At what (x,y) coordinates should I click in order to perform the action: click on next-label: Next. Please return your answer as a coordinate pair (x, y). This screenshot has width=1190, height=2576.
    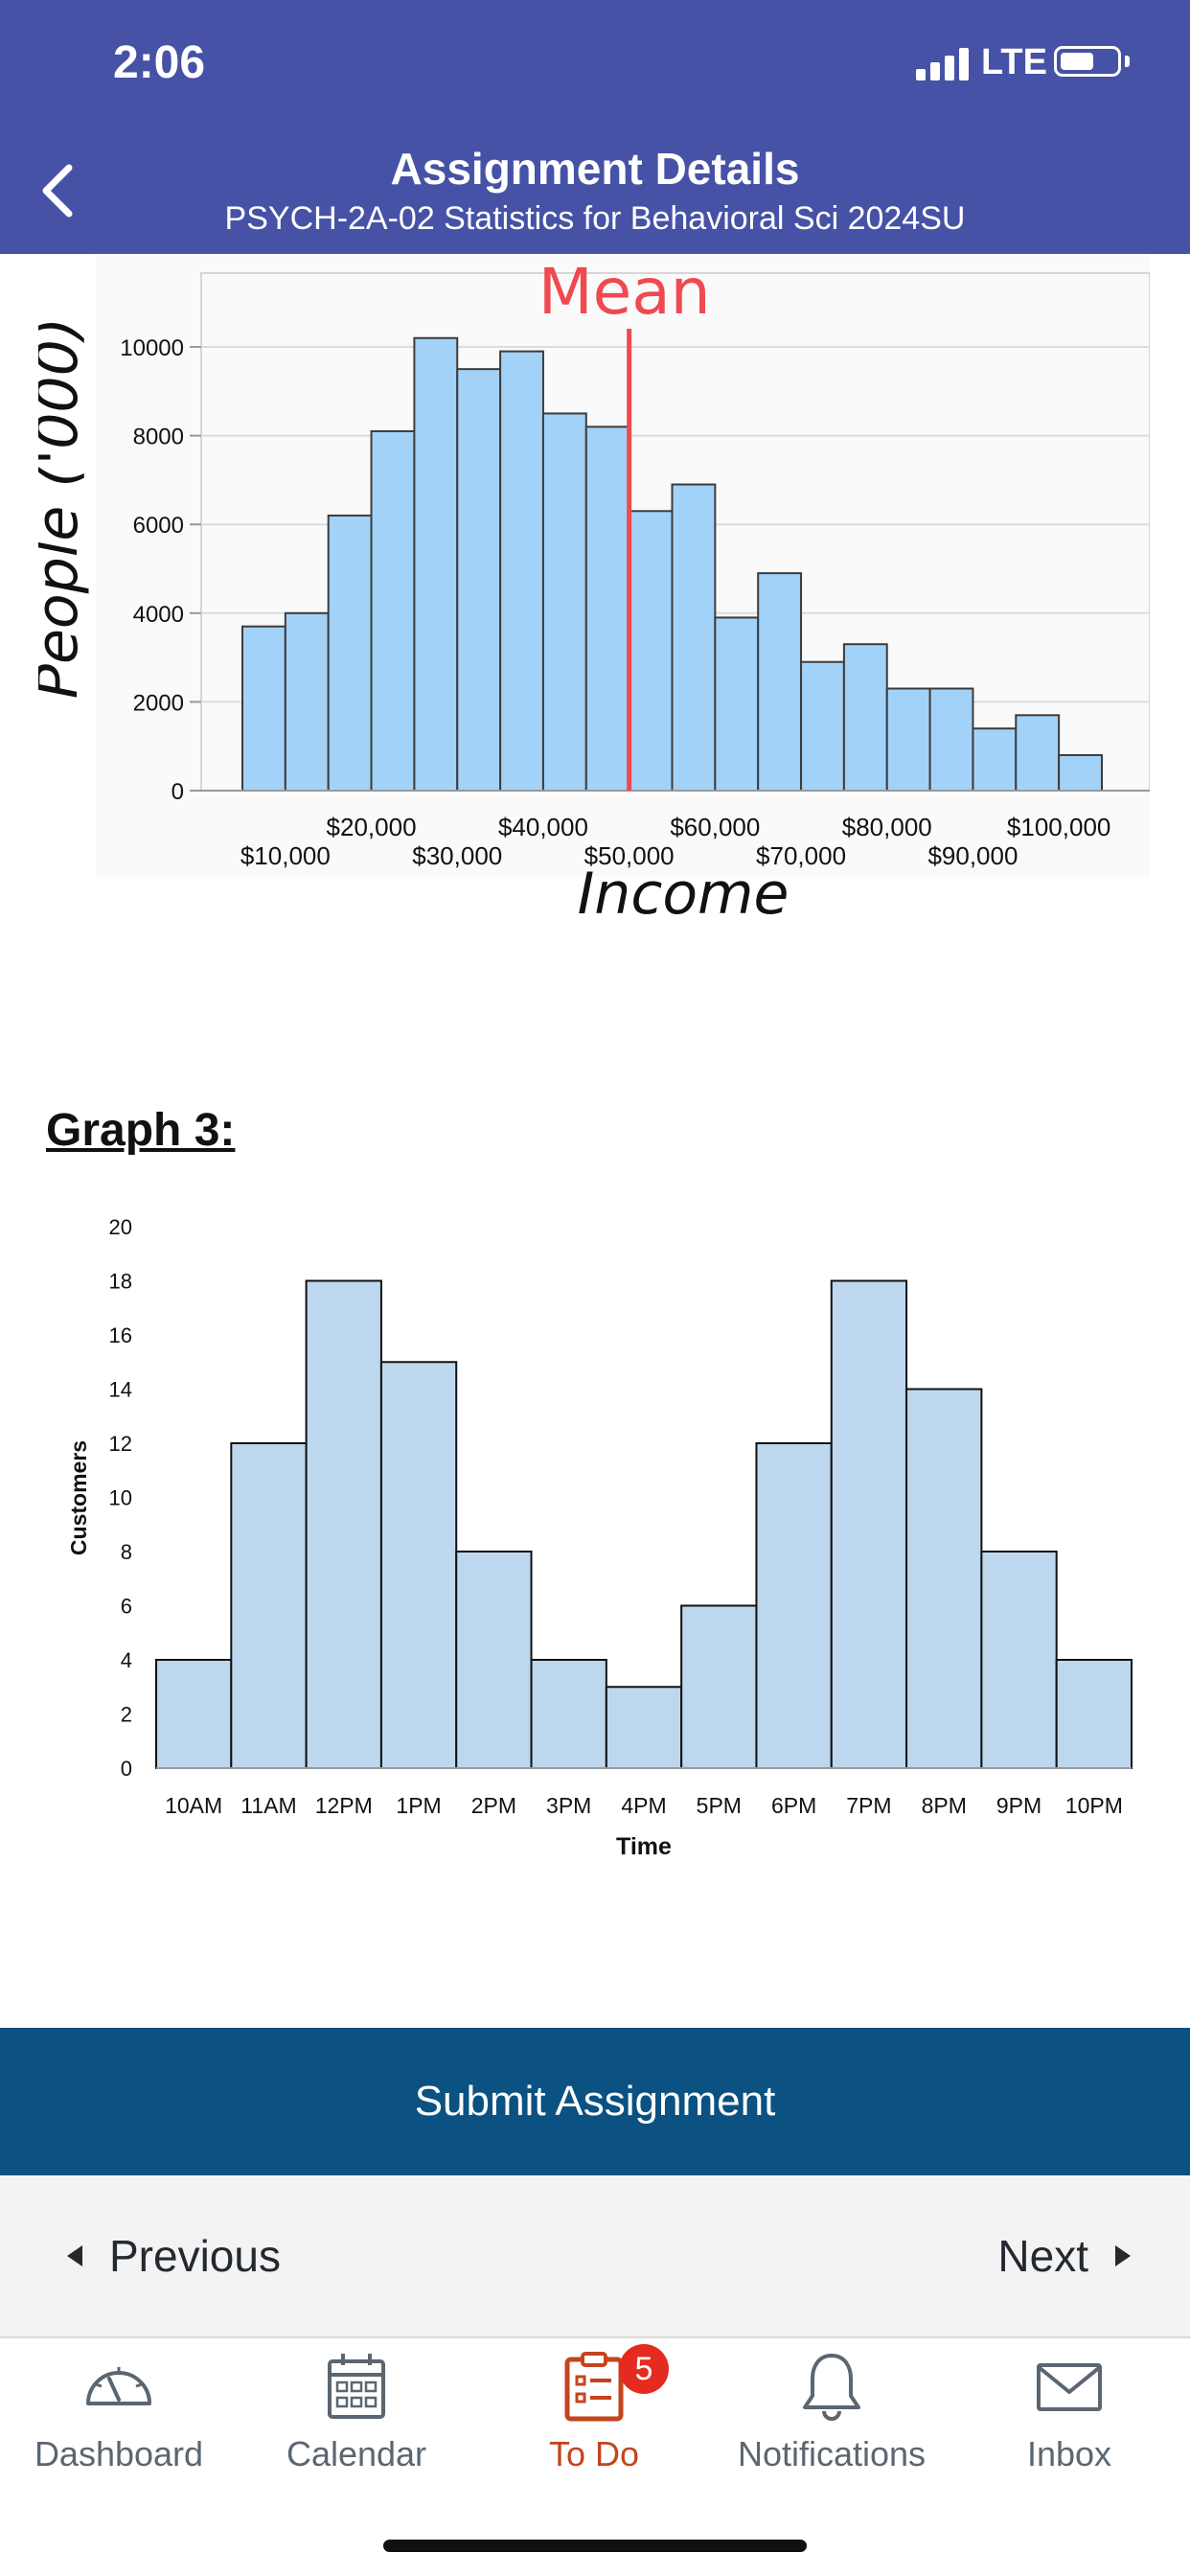
    Looking at the image, I should click on (1042, 2256).